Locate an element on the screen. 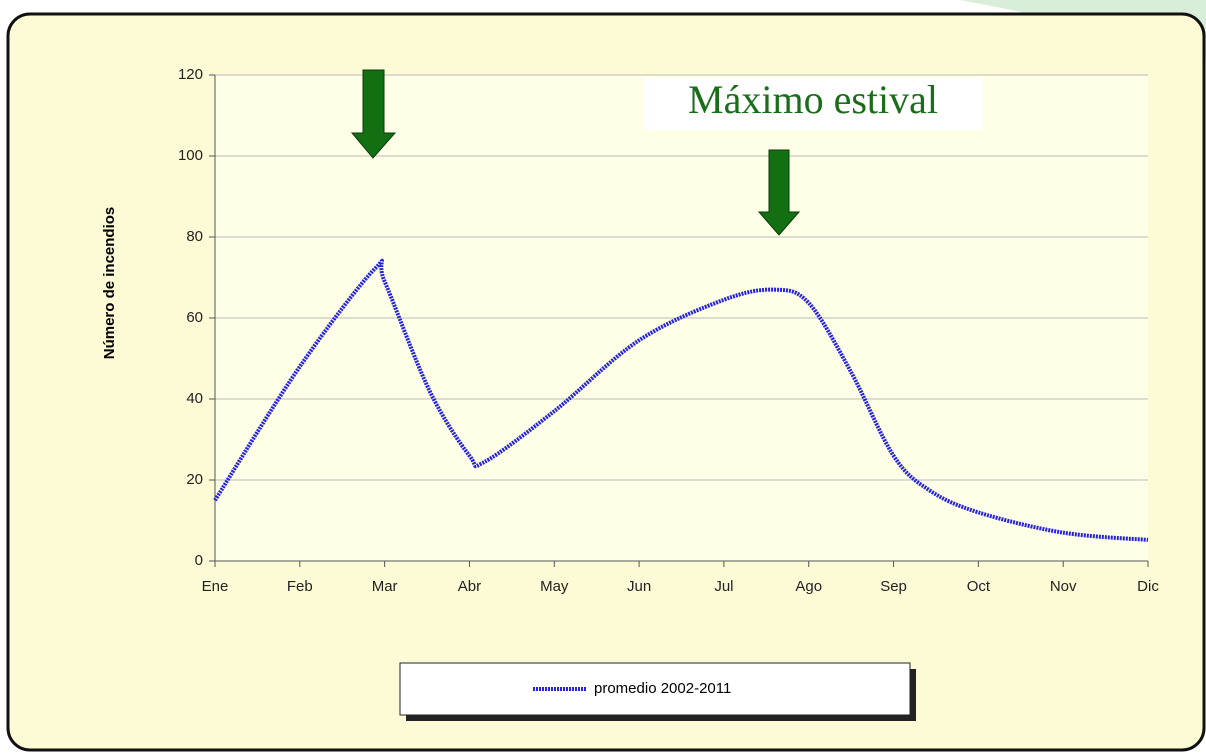 Image resolution: width=1206 pixels, height=754 pixels. y-tick-label: 0 is located at coordinates (199, 560).